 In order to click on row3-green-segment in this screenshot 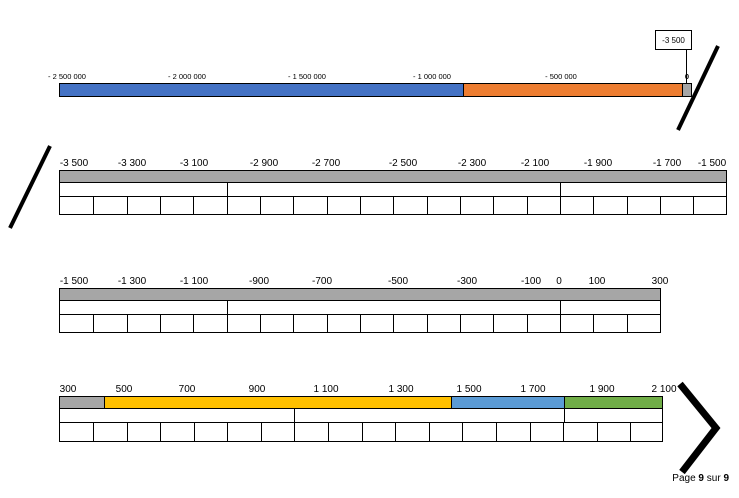, I will do `click(613, 402)`.